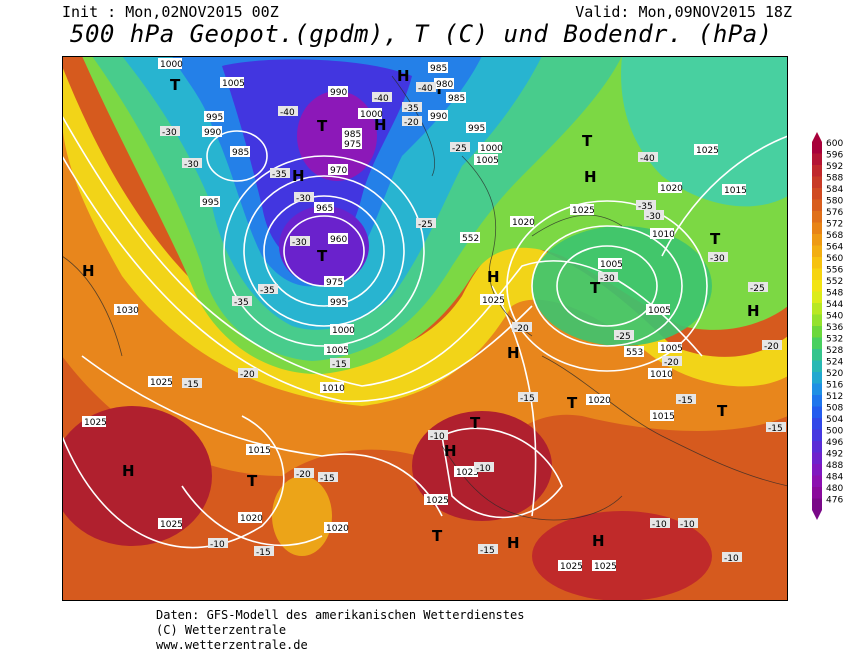 The height and width of the screenshot is (657, 850). I want to click on isobar-label: 1005, so click(486, 160).